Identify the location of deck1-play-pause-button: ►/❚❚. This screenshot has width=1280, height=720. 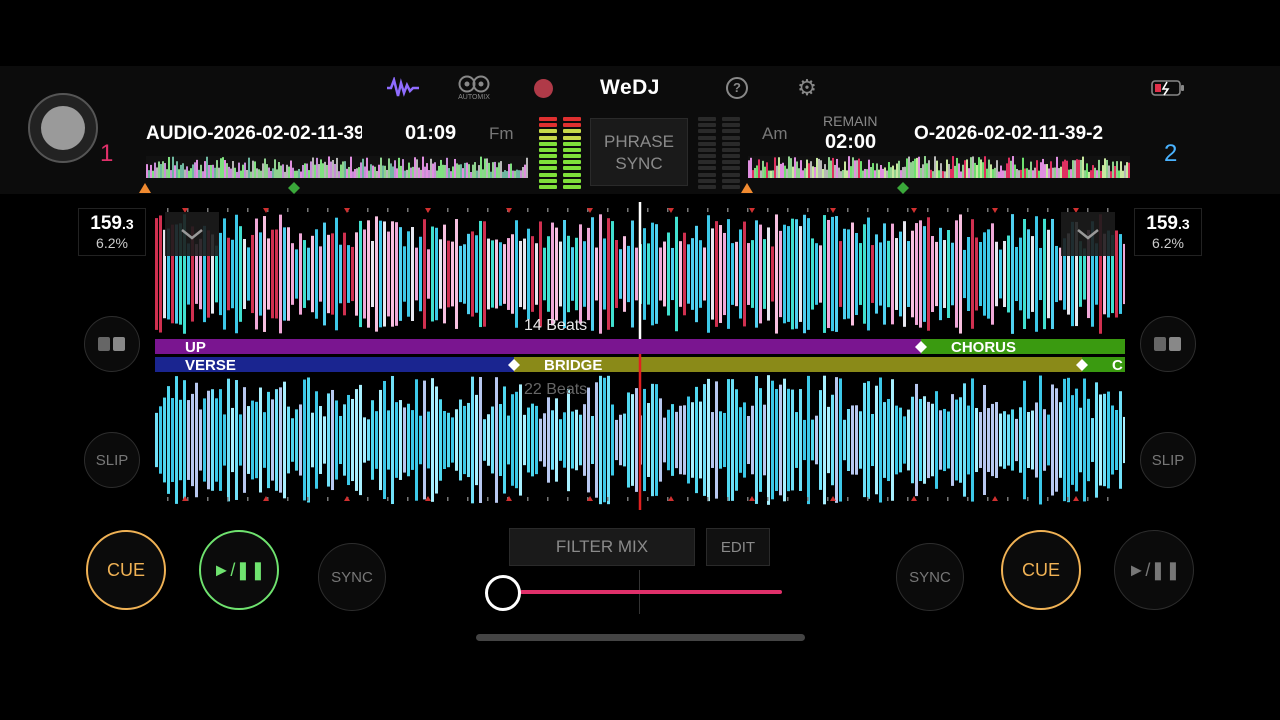
(239, 570).